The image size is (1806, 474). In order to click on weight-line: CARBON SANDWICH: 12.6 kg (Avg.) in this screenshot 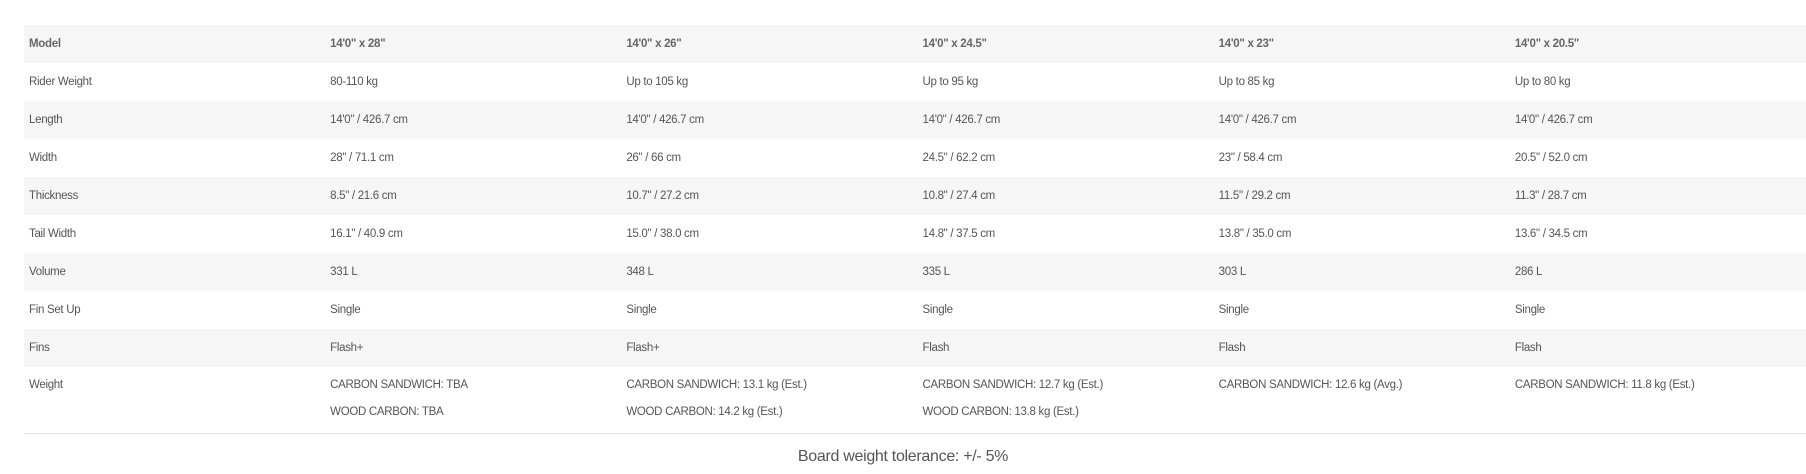, I will do `click(1310, 385)`.